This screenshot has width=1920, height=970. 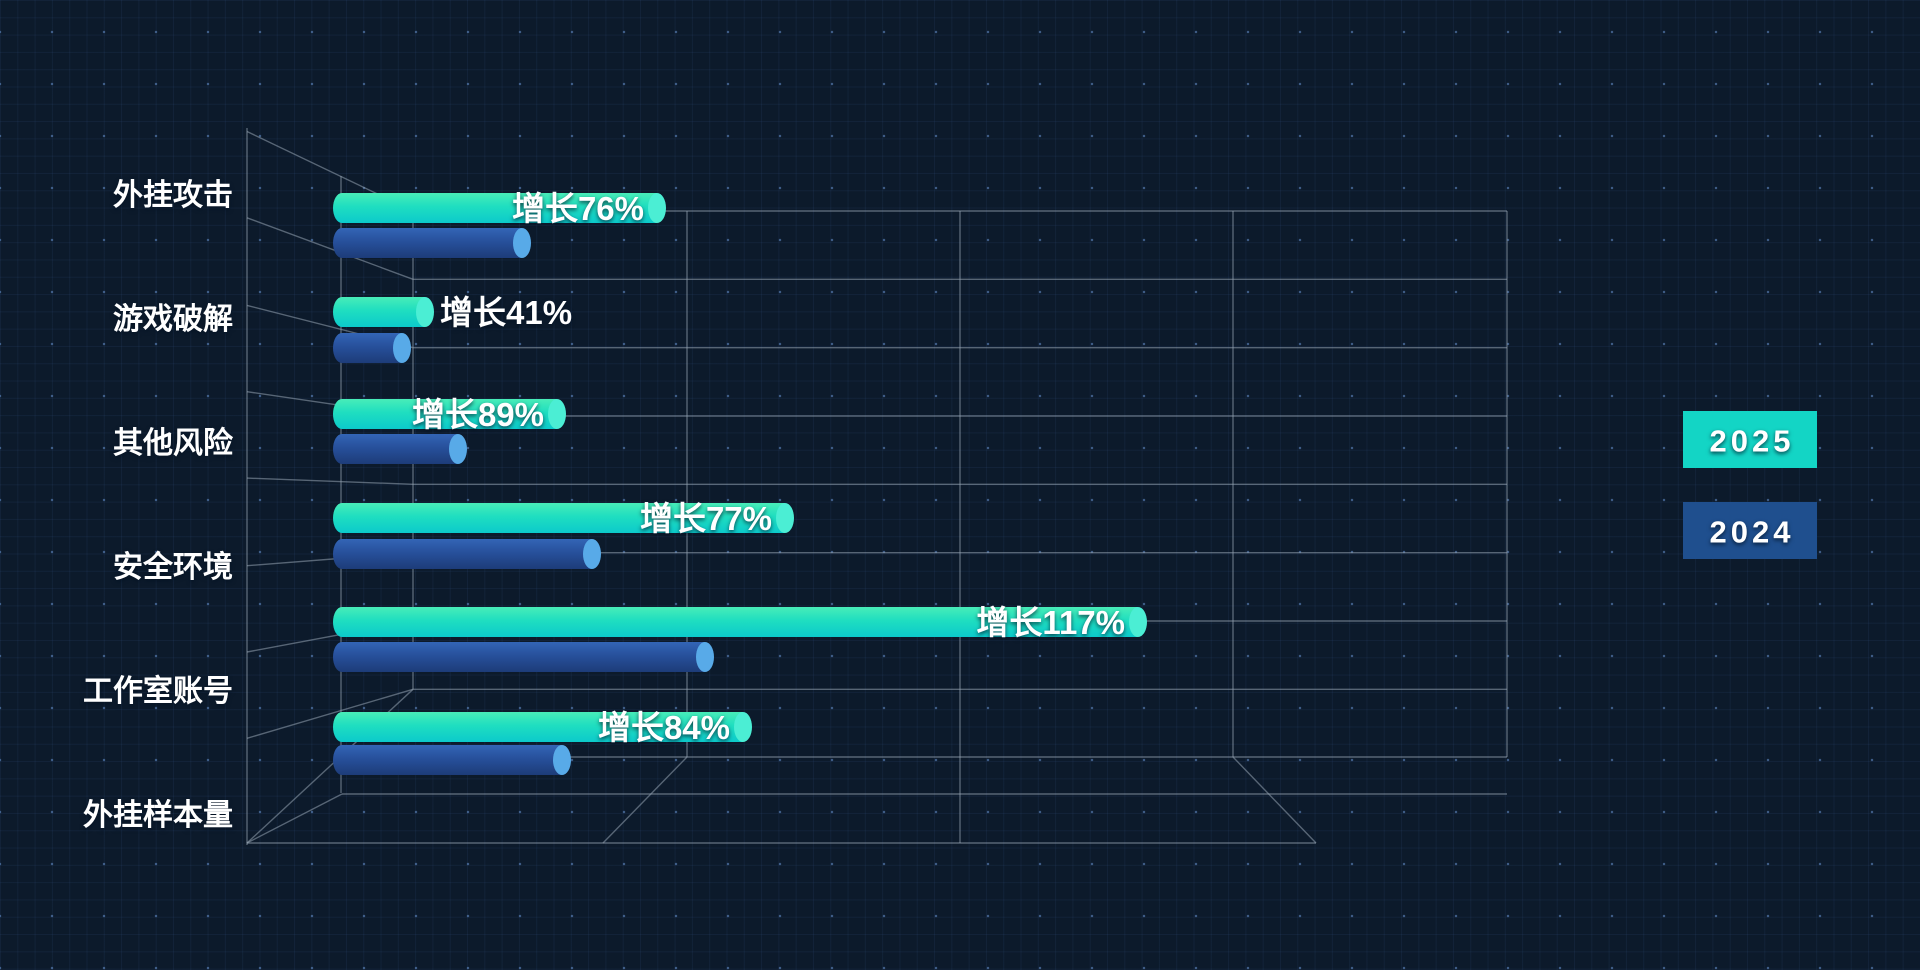 I want to click on bar-2024-row3-body, so click(x=400, y=449).